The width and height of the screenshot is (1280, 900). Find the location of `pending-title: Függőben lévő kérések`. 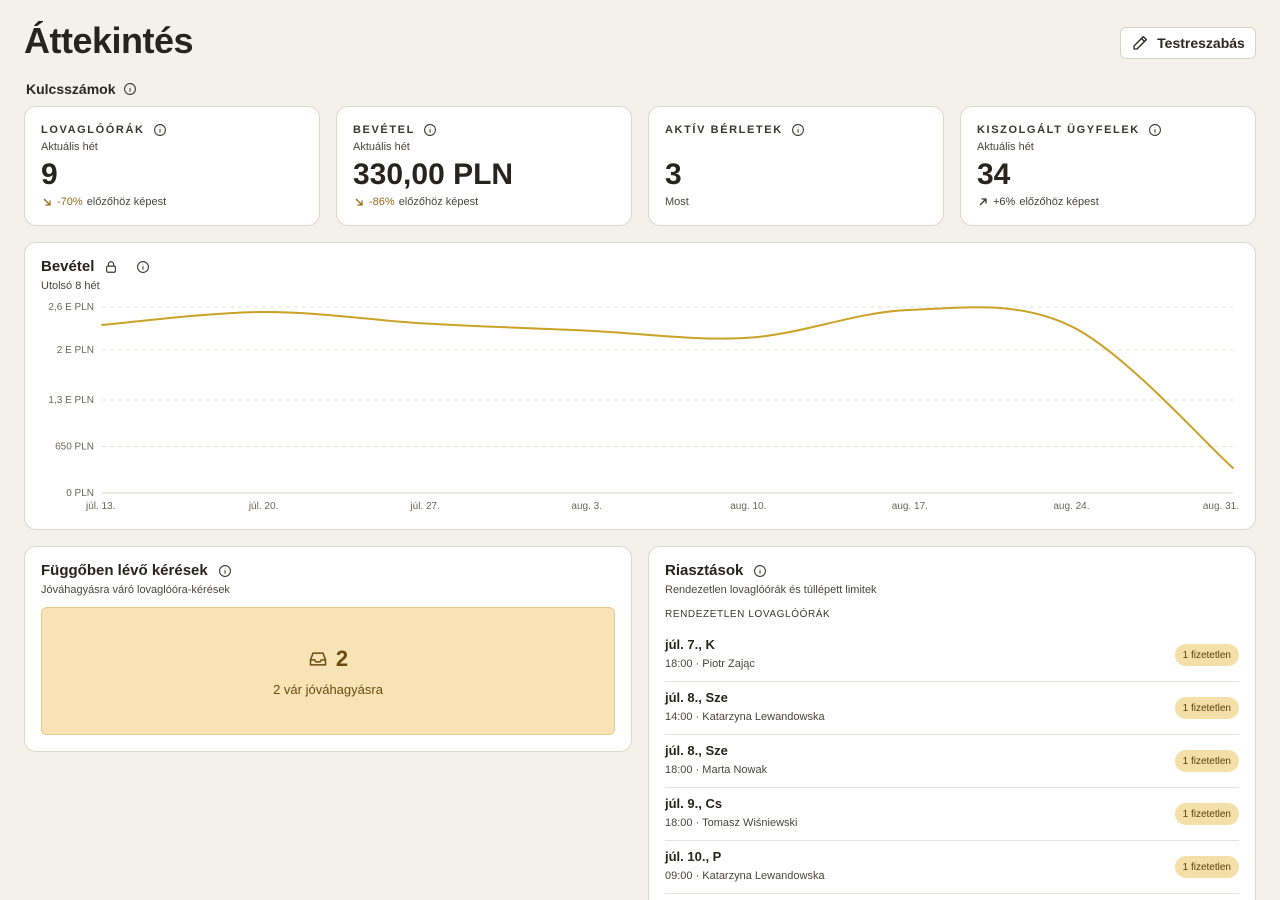

pending-title: Függőben lévő kérések is located at coordinates (136, 570).